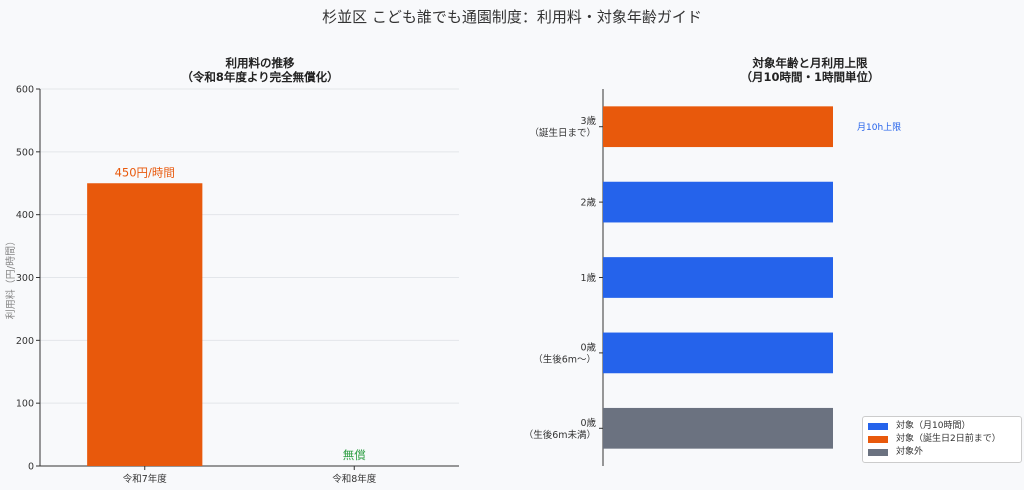 This screenshot has width=1024, height=490. What do you see at coordinates (878, 426) in the screenshot?
I see `legend-swatch-eligible` at bounding box center [878, 426].